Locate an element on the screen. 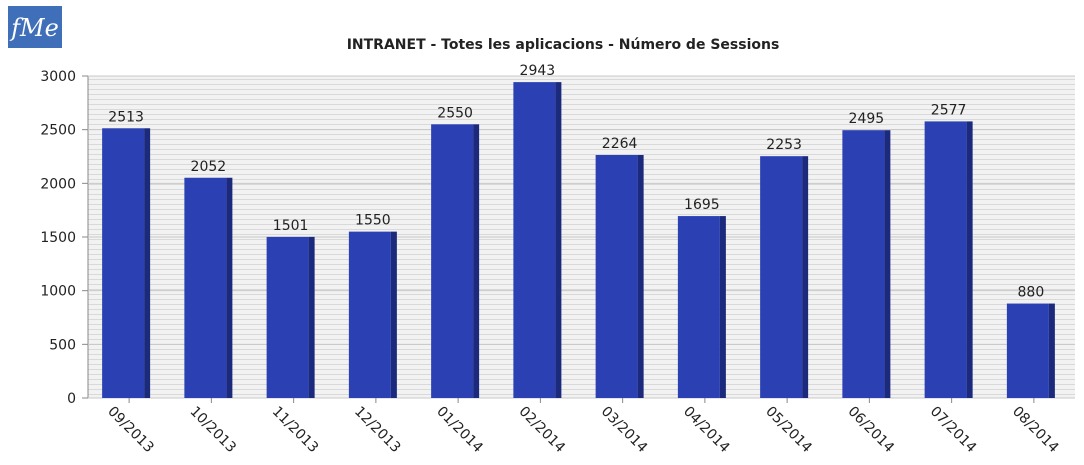 This screenshot has width=1084, height=465. x-tick-label: 10/2013 is located at coordinates (213, 430).